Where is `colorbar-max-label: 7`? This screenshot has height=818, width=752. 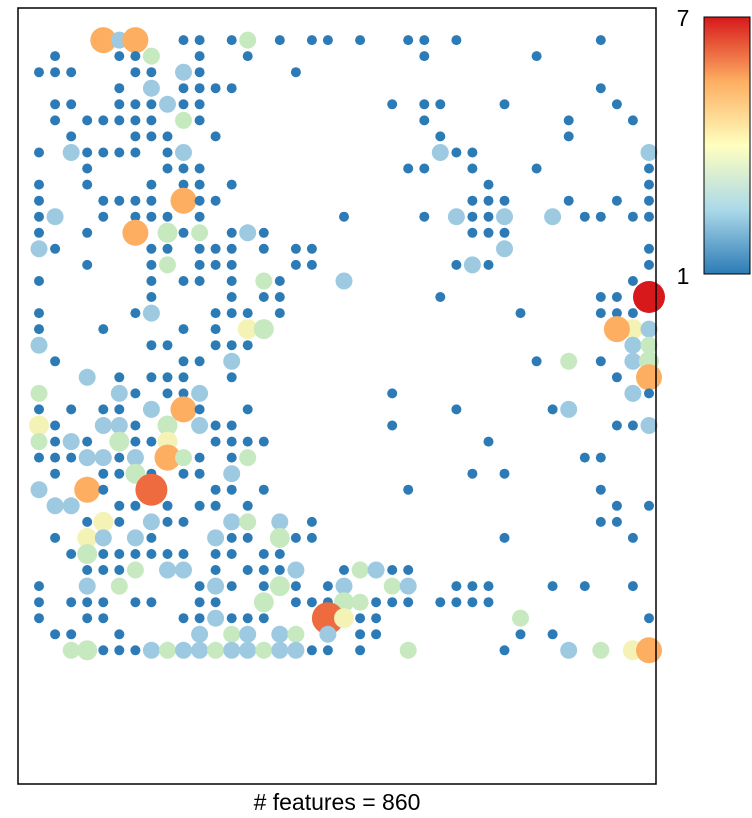 colorbar-max-label: 7 is located at coordinates (683, 18).